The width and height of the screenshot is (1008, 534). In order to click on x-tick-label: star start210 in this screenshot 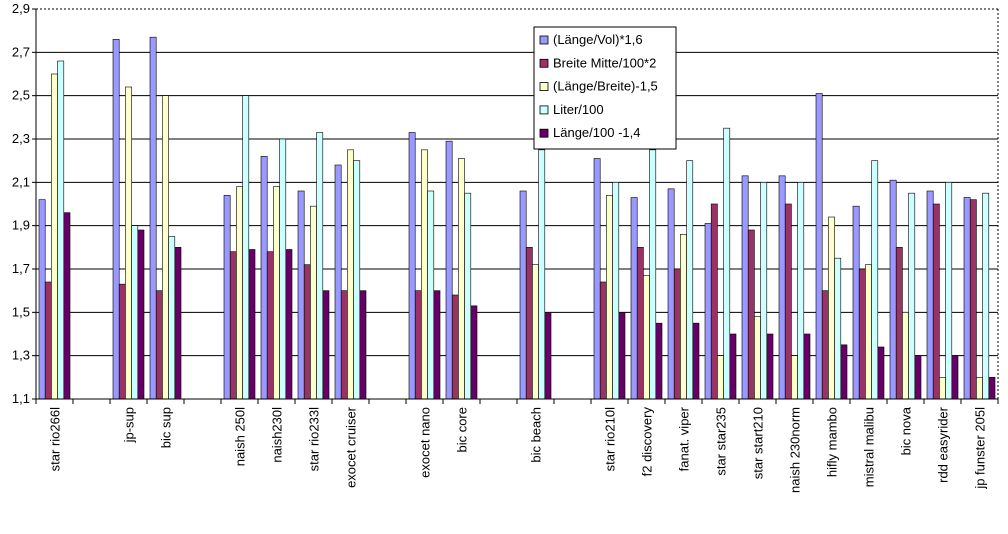, I will do `click(758, 443)`.